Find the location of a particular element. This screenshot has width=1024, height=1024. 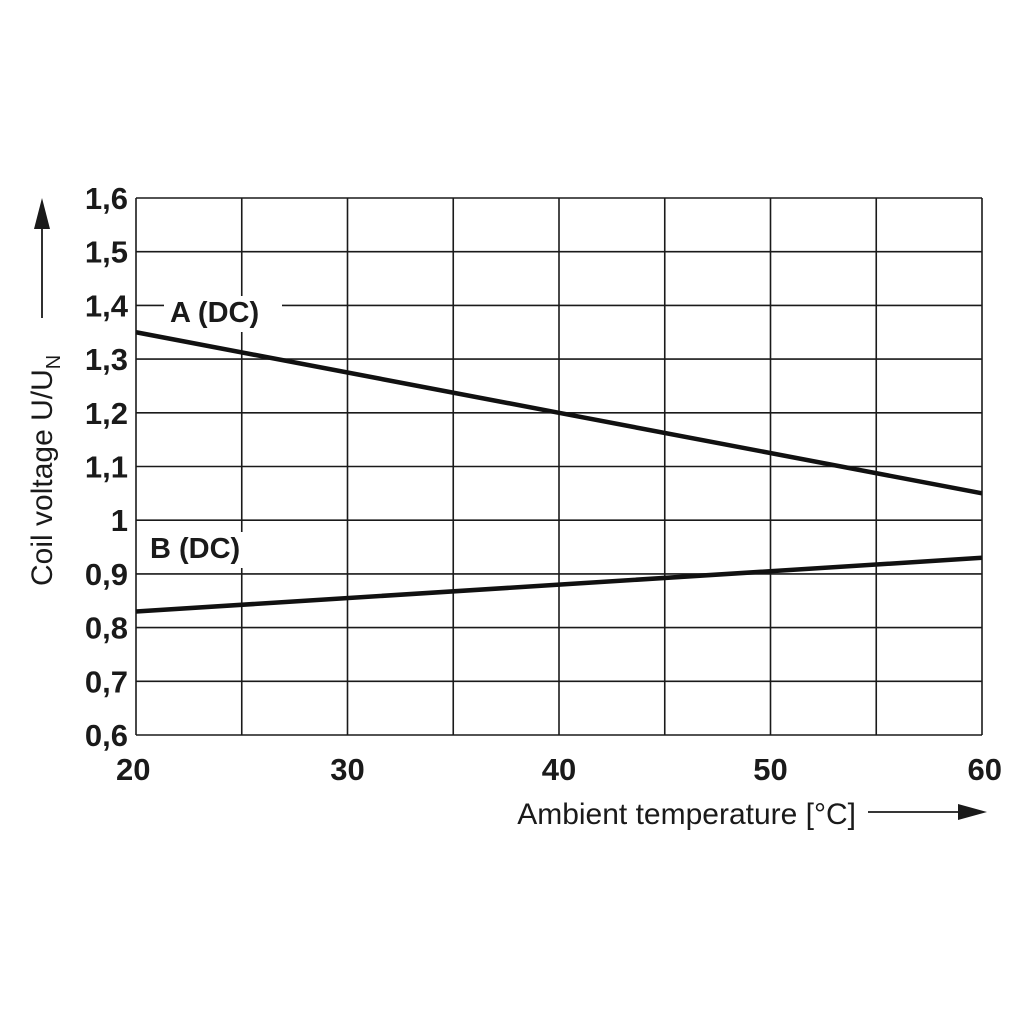

y-tick-label: 1 is located at coordinates (119, 520).